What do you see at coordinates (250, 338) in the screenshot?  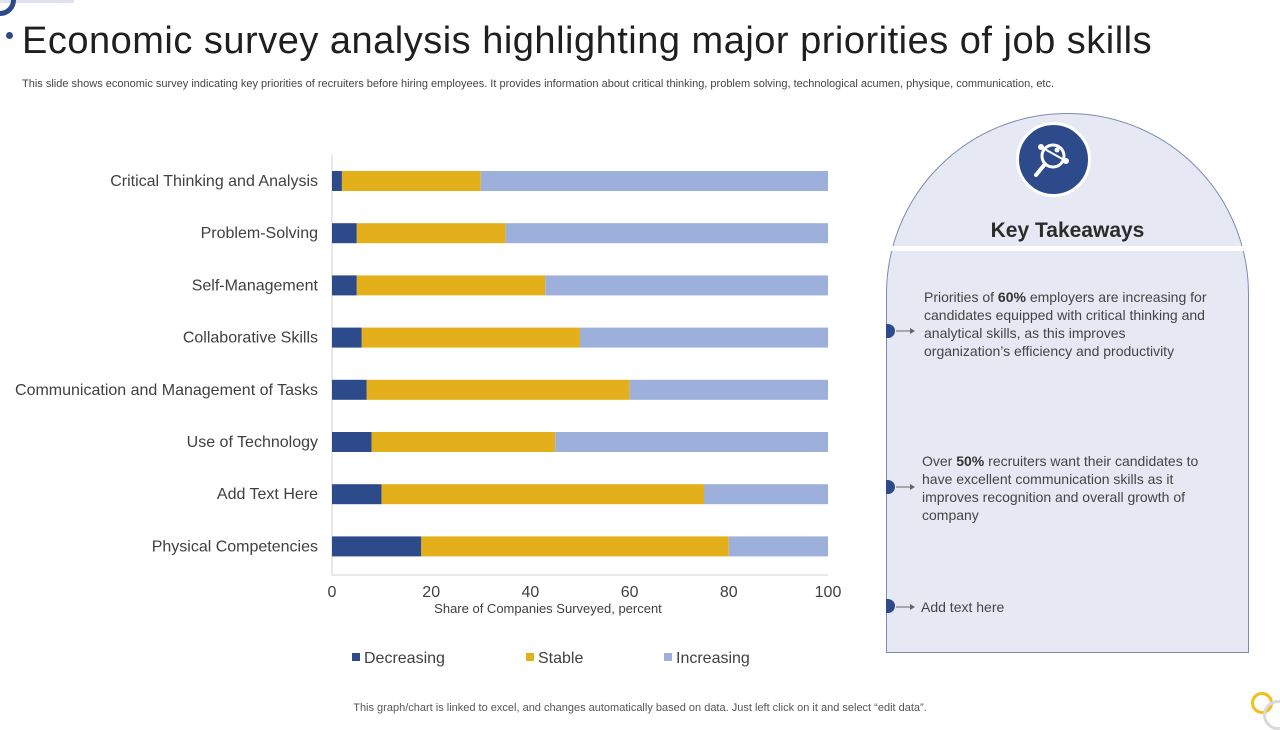 I see `category-label: Collaborative Skills` at bounding box center [250, 338].